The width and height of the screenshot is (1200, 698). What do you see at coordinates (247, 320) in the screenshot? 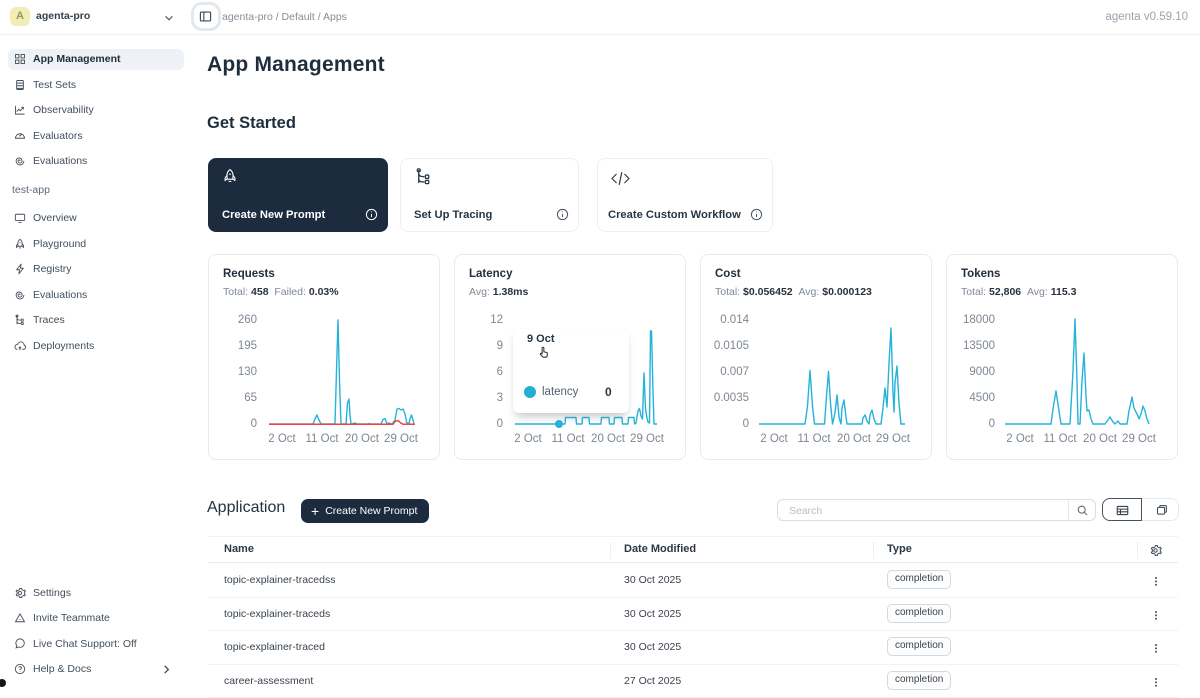
I see `svg-text: 260` at bounding box center [247, 320].